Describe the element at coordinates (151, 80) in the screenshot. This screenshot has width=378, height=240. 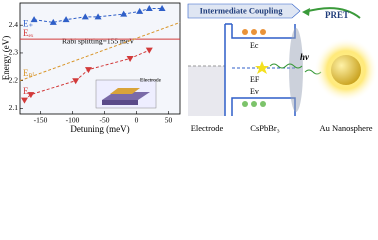
I see `inset-label: Electrode` at that location.